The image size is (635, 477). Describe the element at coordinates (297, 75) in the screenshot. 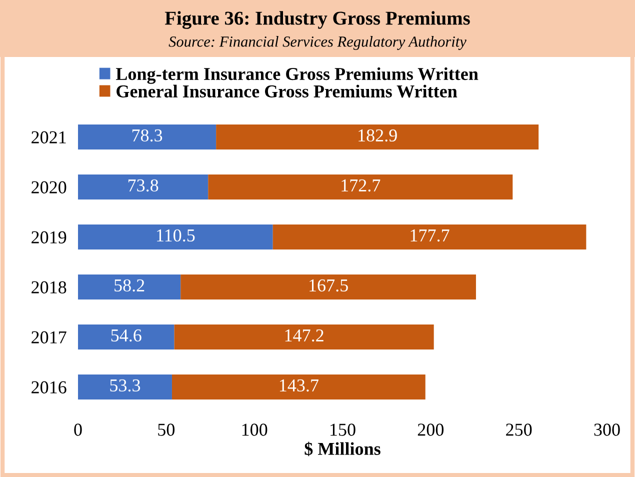

I see `legend-label: Long-term Insurance Gross Premiums Written` at that location.